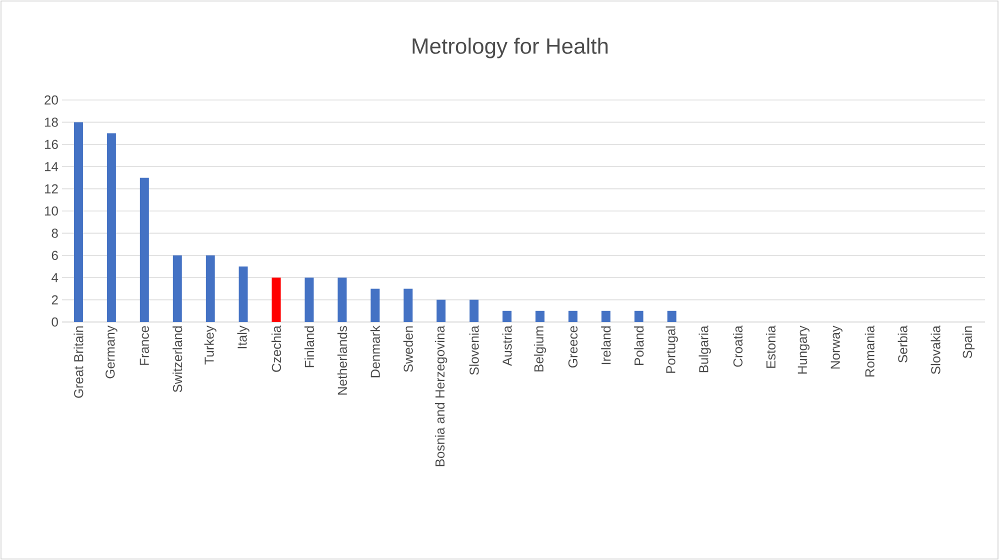  Describe the element at coordinates (51, 122) in the screenshot. I see `y-tick-label: 18` at that location.